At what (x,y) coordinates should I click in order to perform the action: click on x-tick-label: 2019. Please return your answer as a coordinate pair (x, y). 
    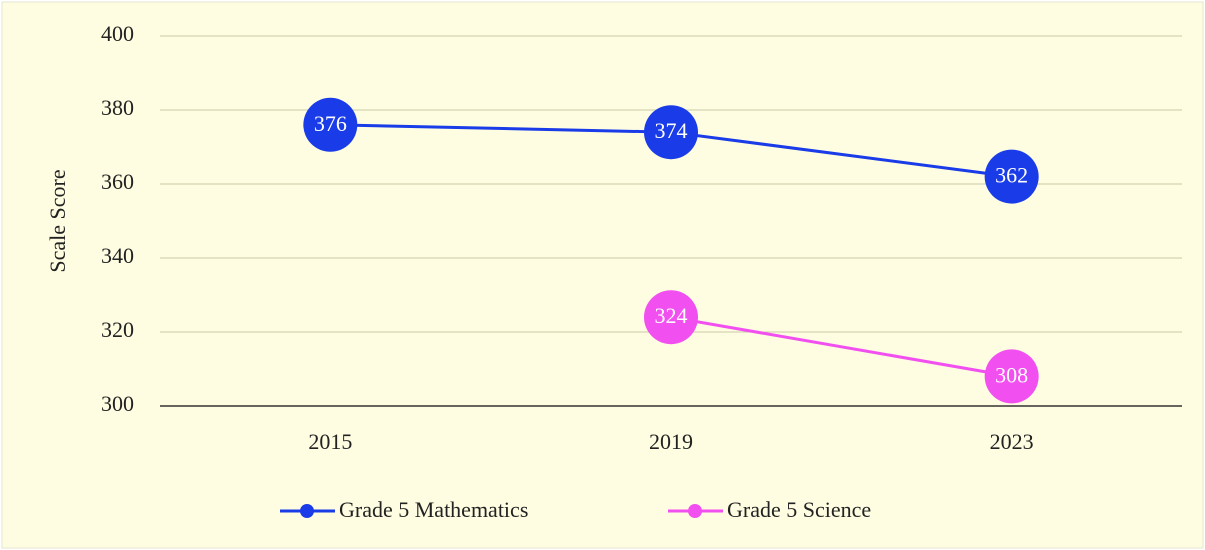
    Looking at the image, I should click on (671, 441).